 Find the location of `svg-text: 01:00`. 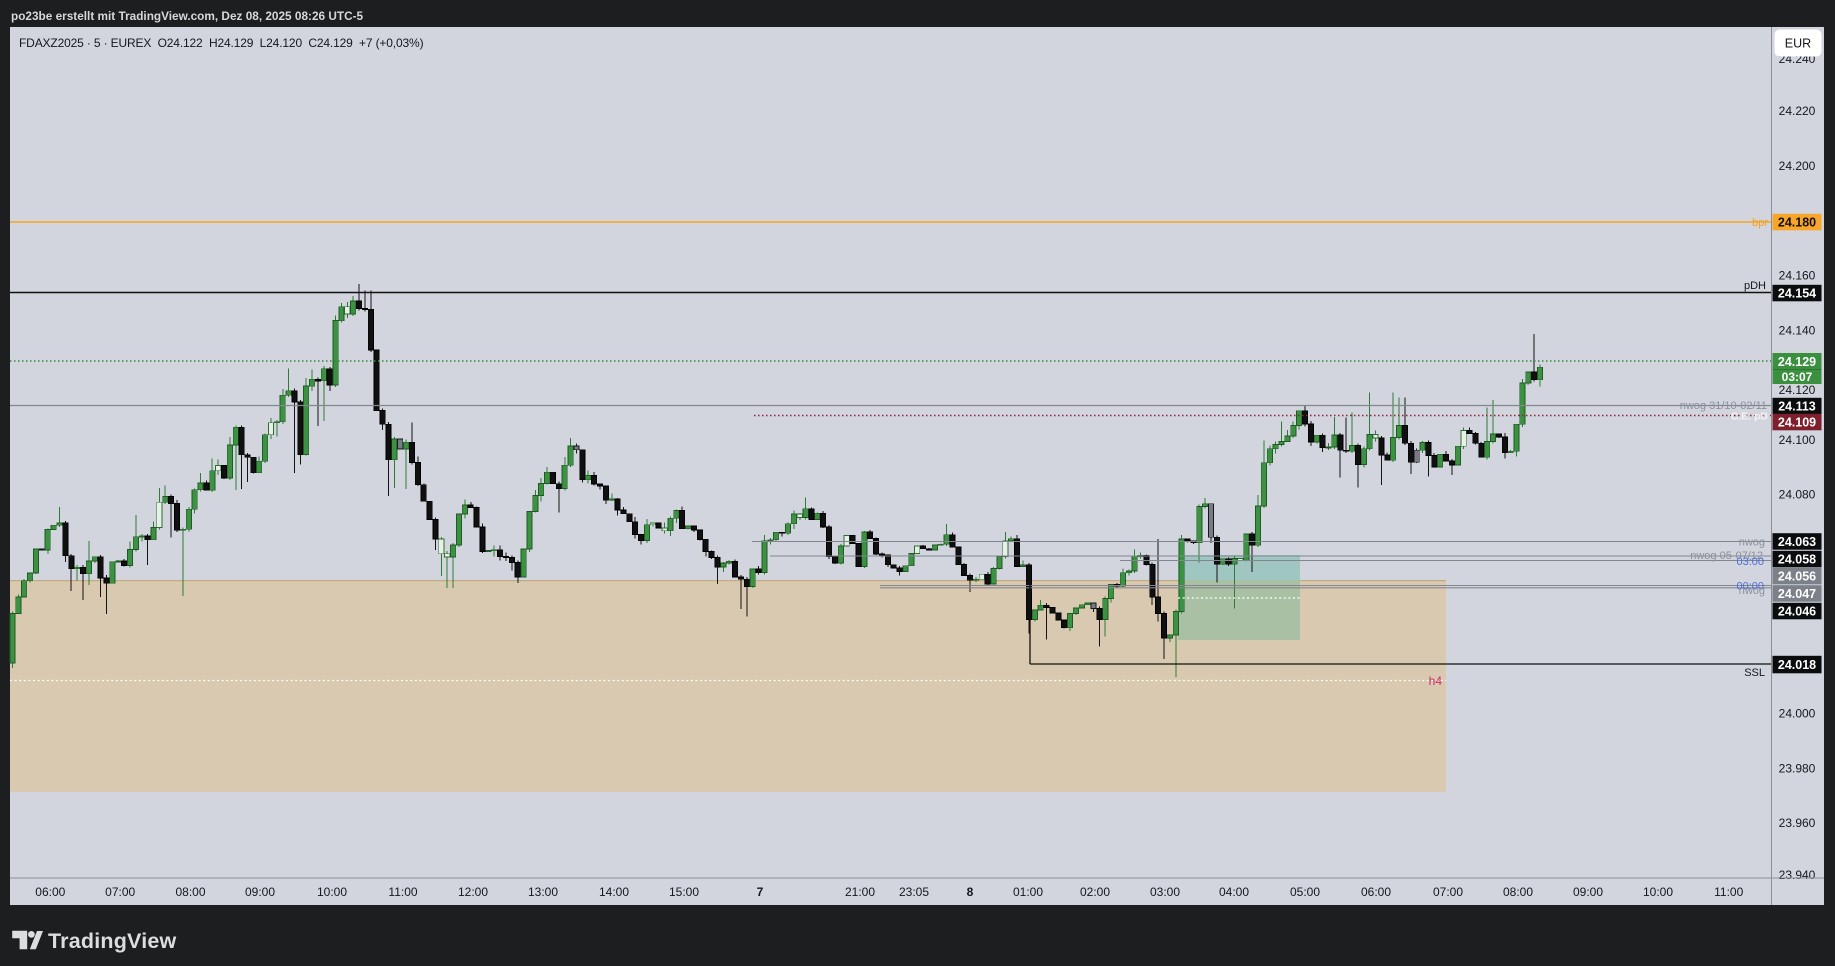

svg-text: 01:00 is located at coordinates (1028, 892).